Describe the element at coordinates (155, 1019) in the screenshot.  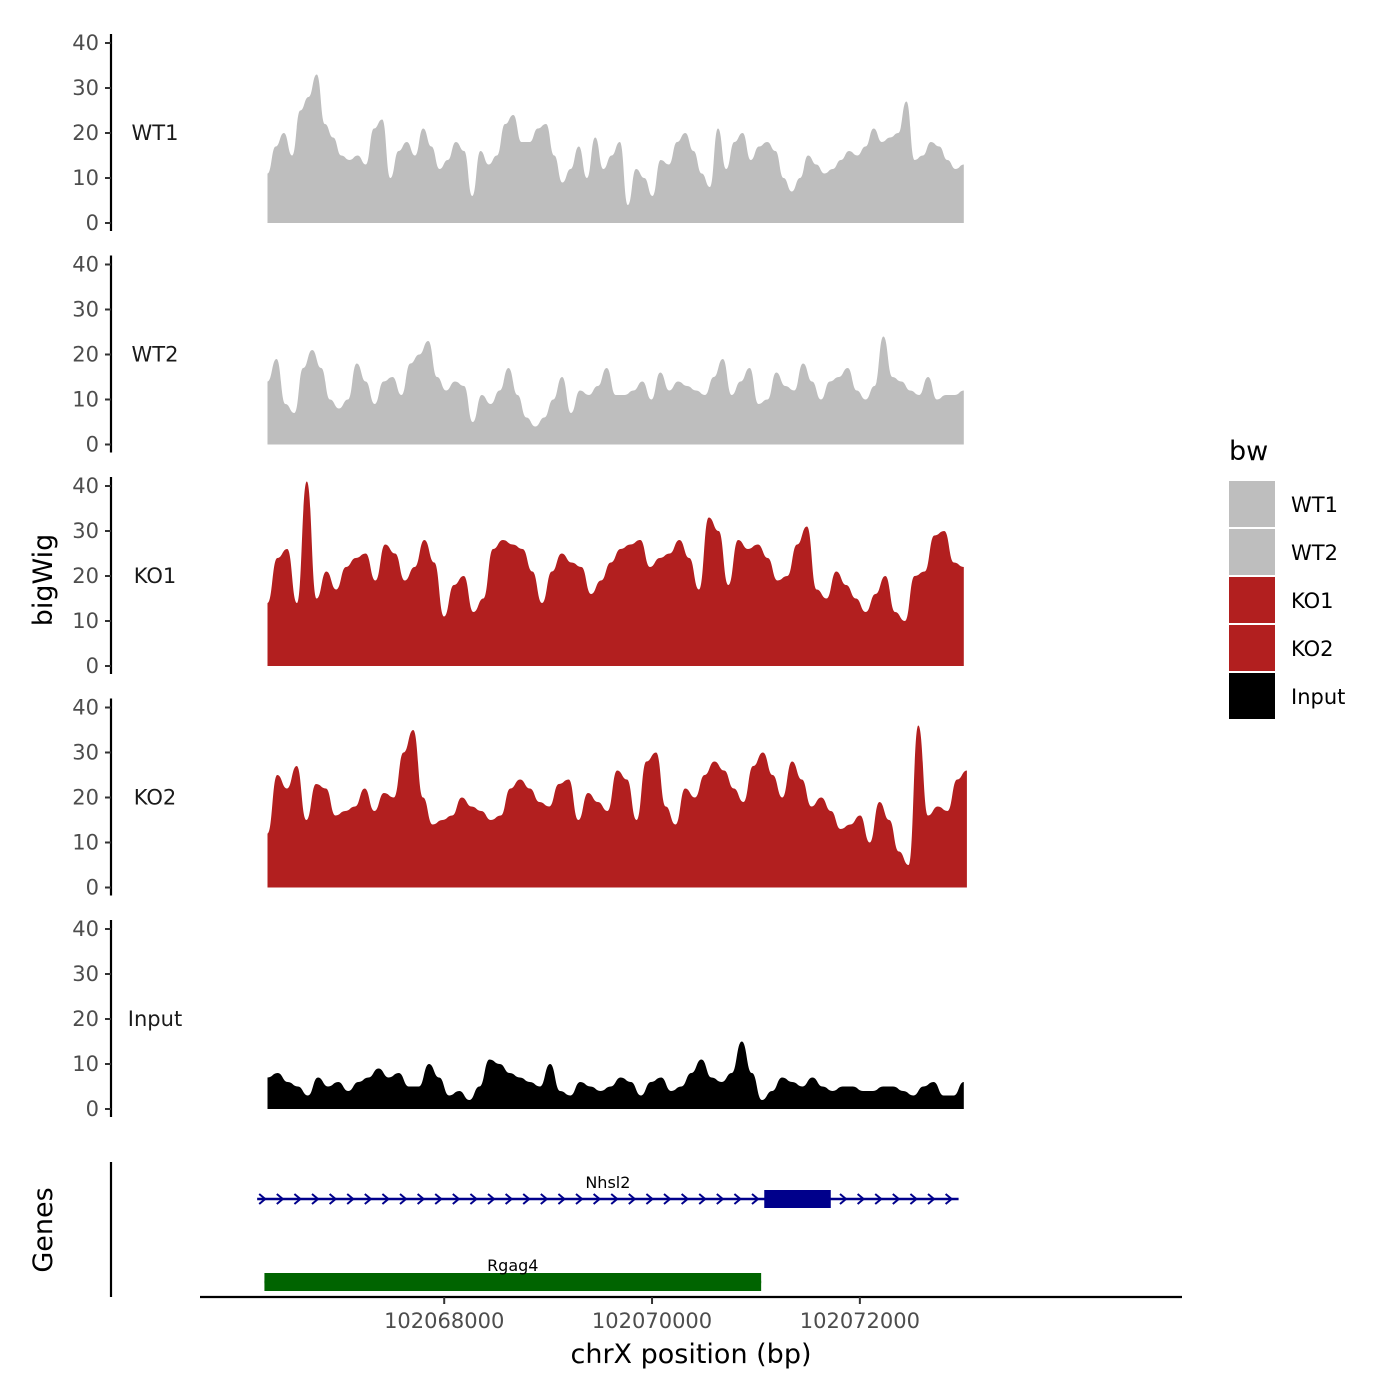
I see `track-label-input: Input` at that location.